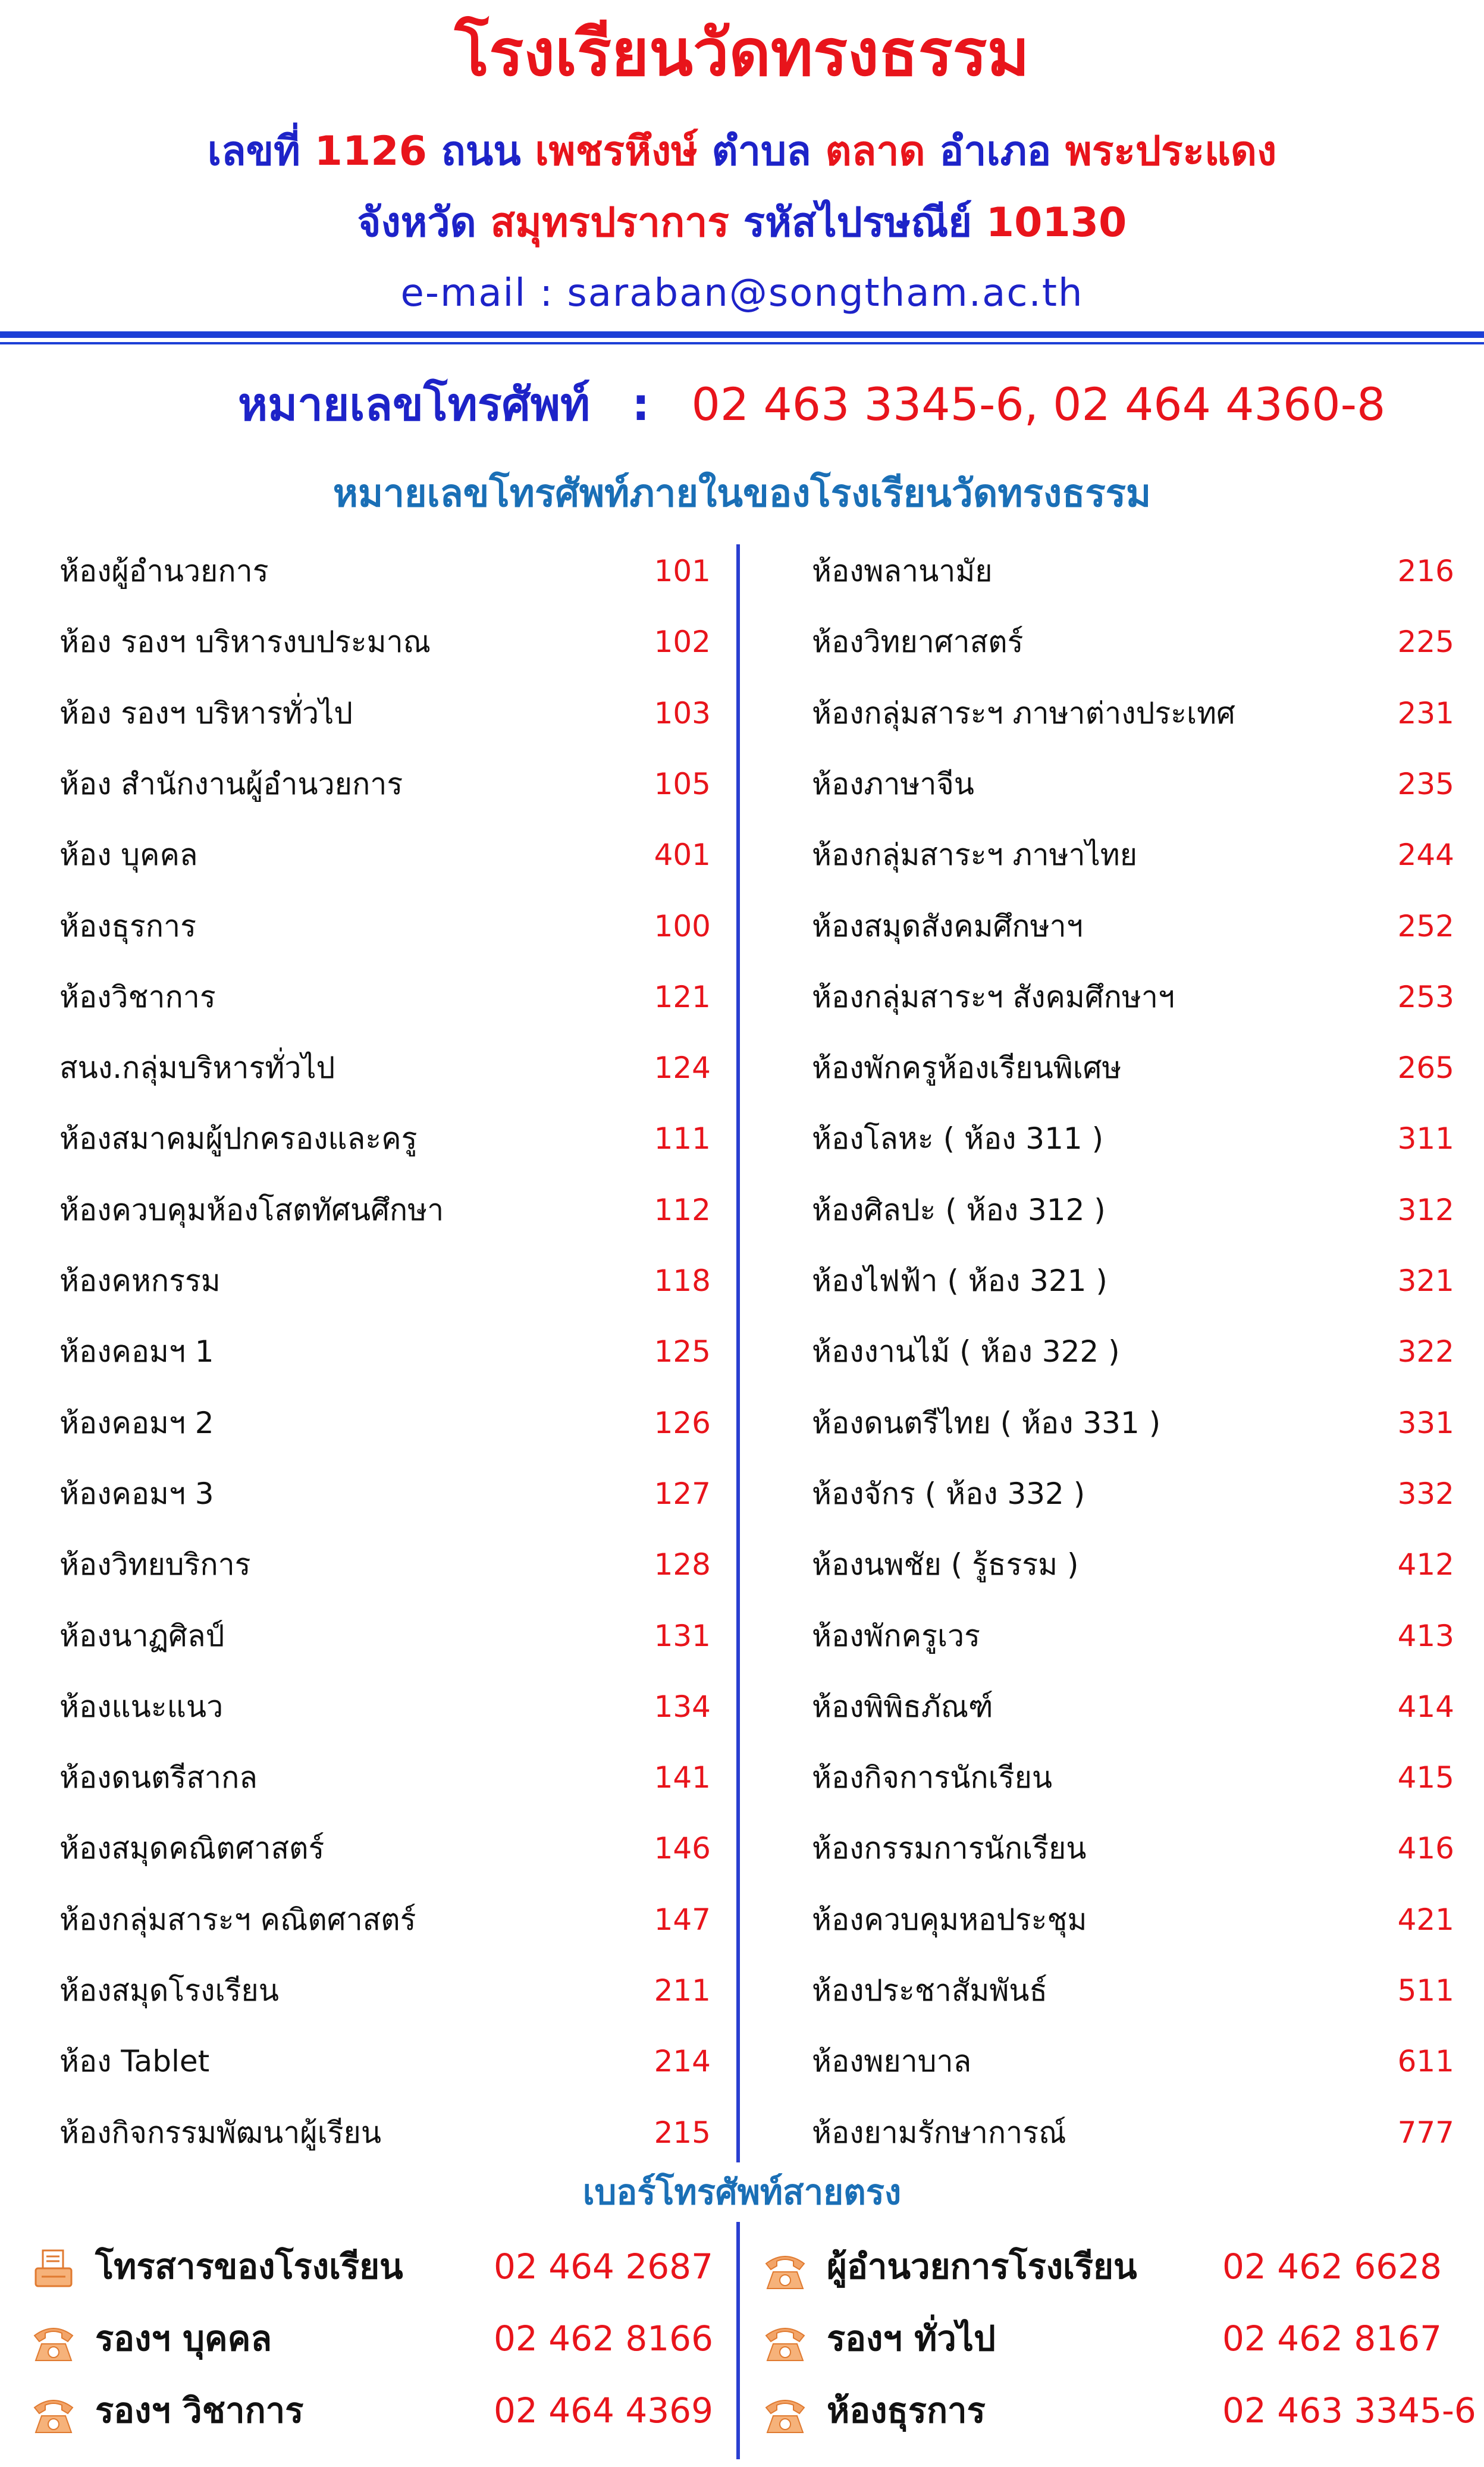 The image size is (1484, 2467). Describe the element at coordinates (603, 2410) in the screenshot. I see `direct-line-number: 02 464 4369` at that location.